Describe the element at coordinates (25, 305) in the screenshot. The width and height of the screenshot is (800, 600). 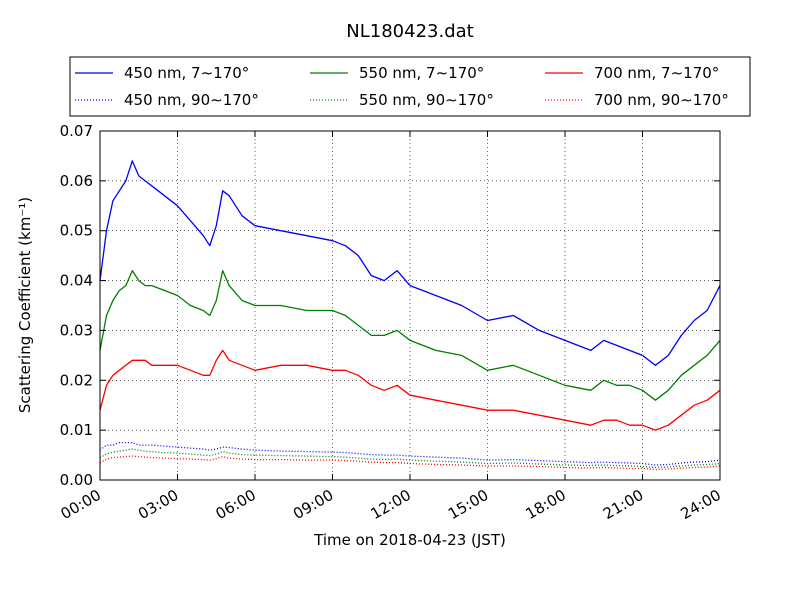
I see `y-axis-label: Scattering Coefficient (km⁻¹)` at that location.